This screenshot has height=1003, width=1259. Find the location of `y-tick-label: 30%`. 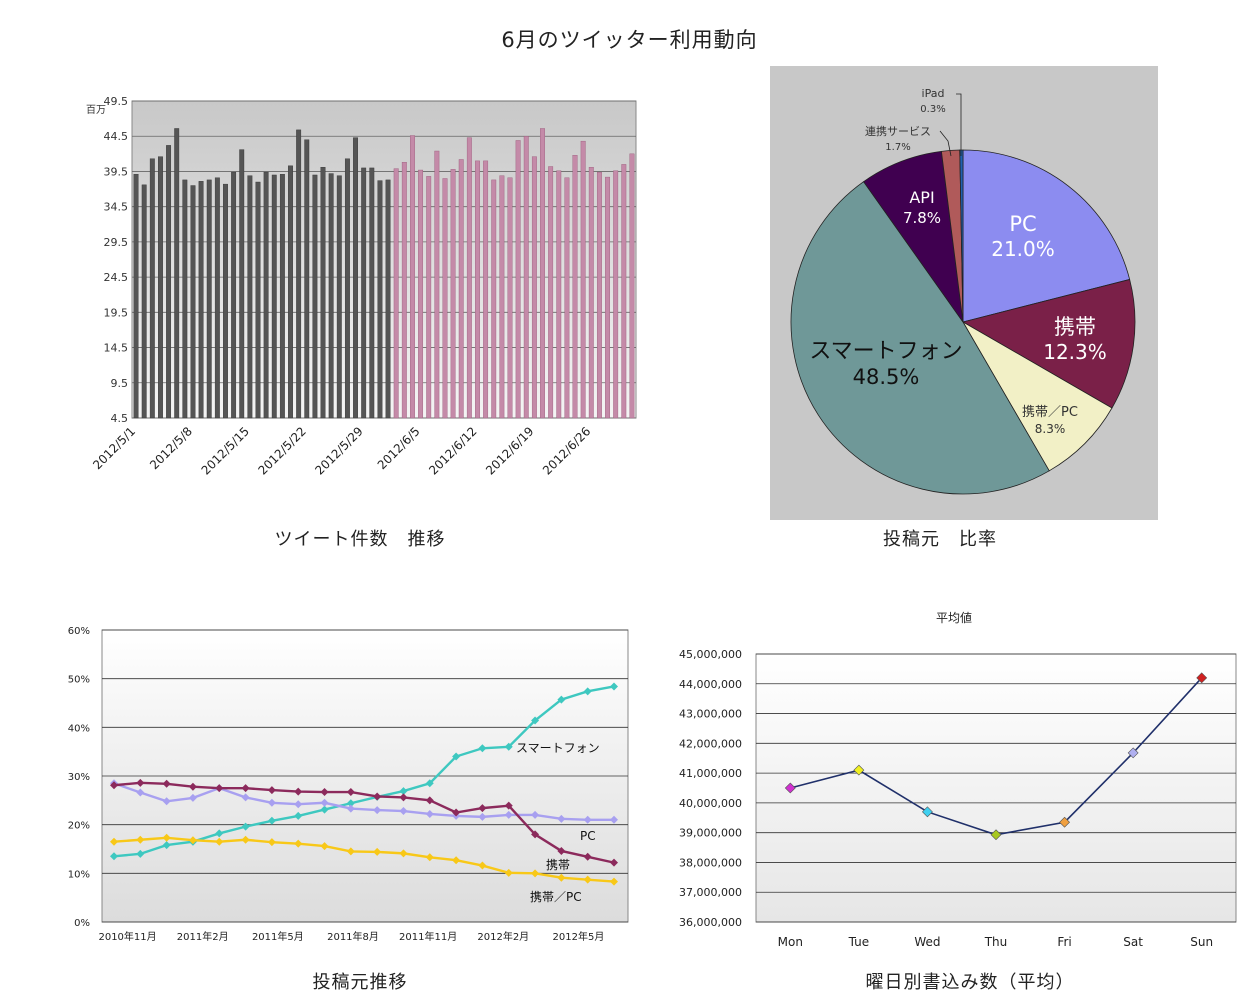

y-tick-label: 30% is located at coordinates (79, 777).